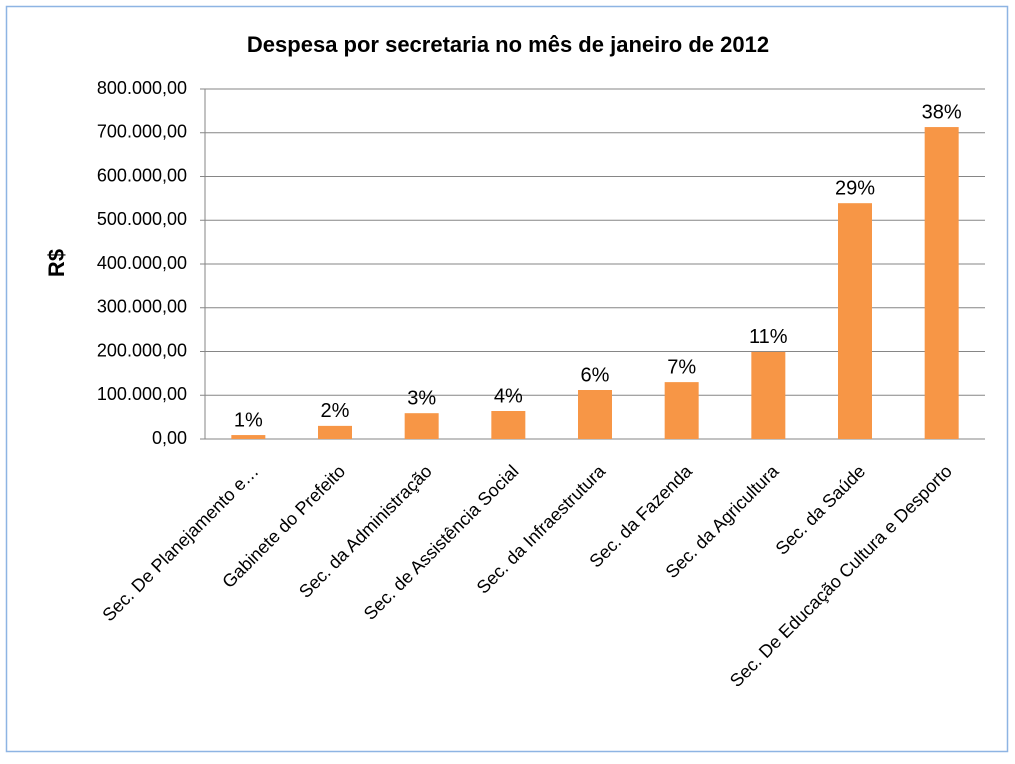 This screenshot has height=764, width=1015. What do you see at coordinates (56, 263) in the screenshot?
I see `y-axis-label: R$` at bounding box center [56, 263].